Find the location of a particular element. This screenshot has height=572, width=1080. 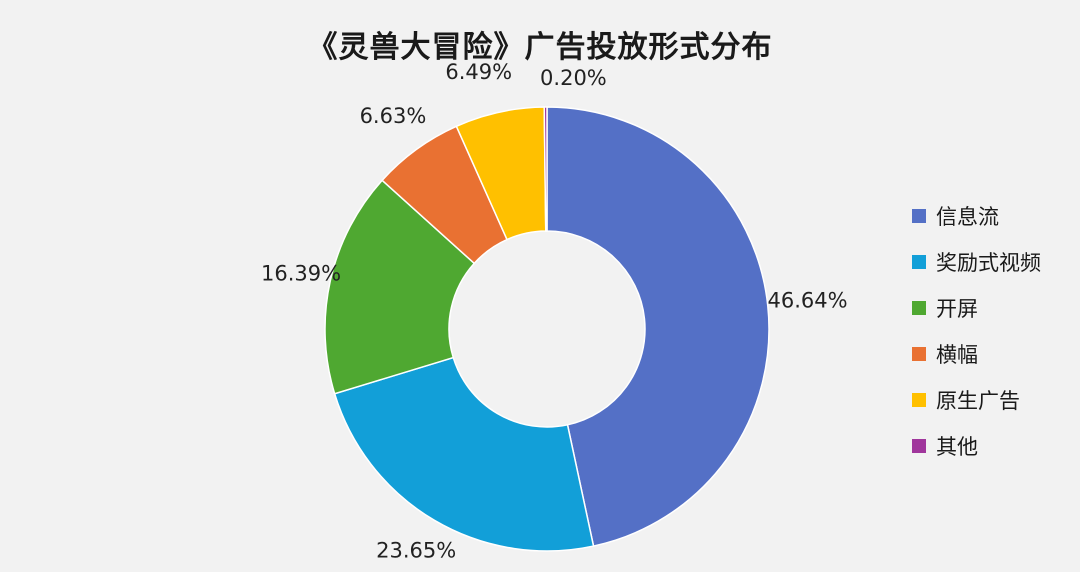

legend-label: 原生广告 is located at coordinates (978, 401).